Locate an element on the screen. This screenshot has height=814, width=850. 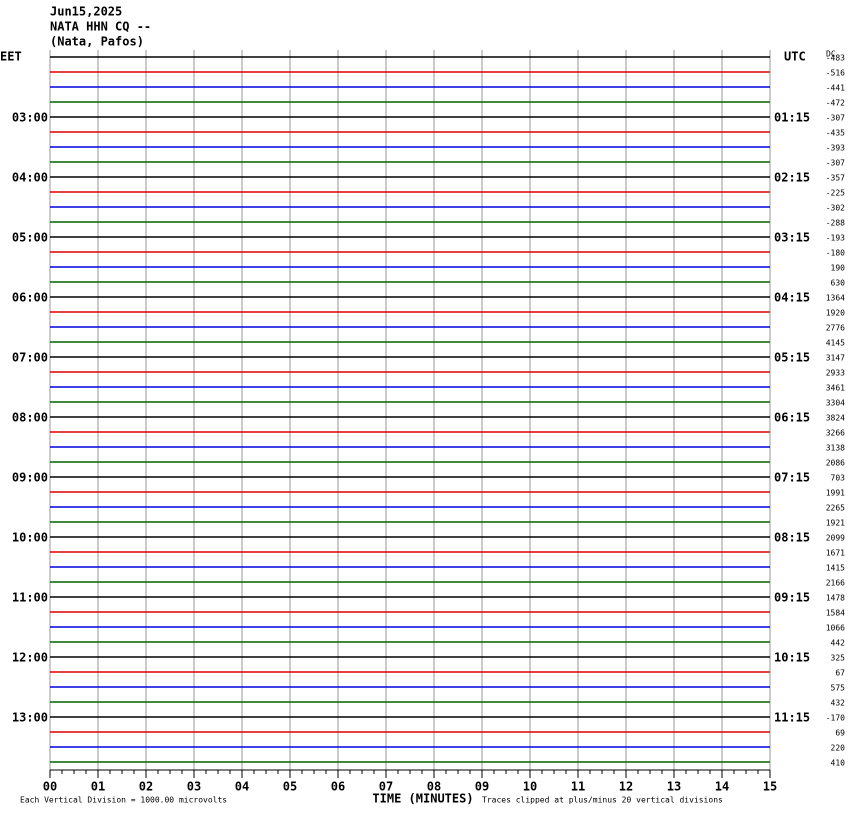
dc-offset-label: 190 is located at coordinates (838, 268).